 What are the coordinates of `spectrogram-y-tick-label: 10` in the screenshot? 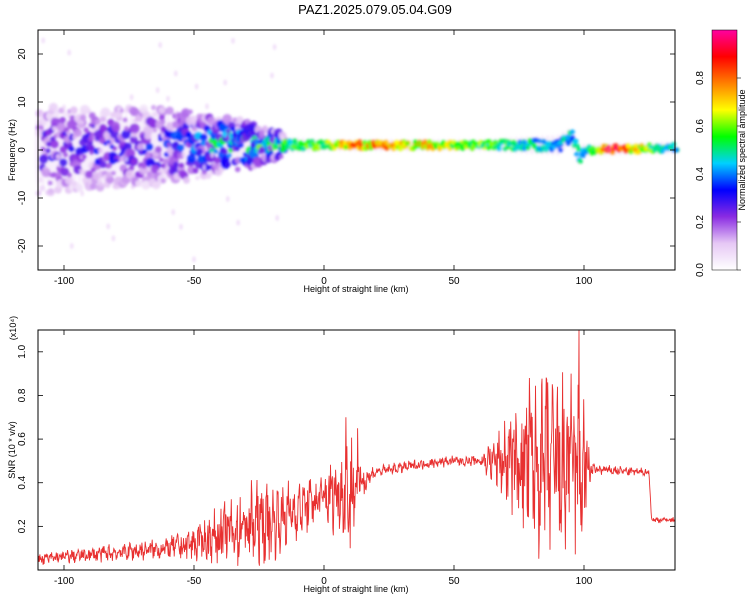 It's located at (22, 102).